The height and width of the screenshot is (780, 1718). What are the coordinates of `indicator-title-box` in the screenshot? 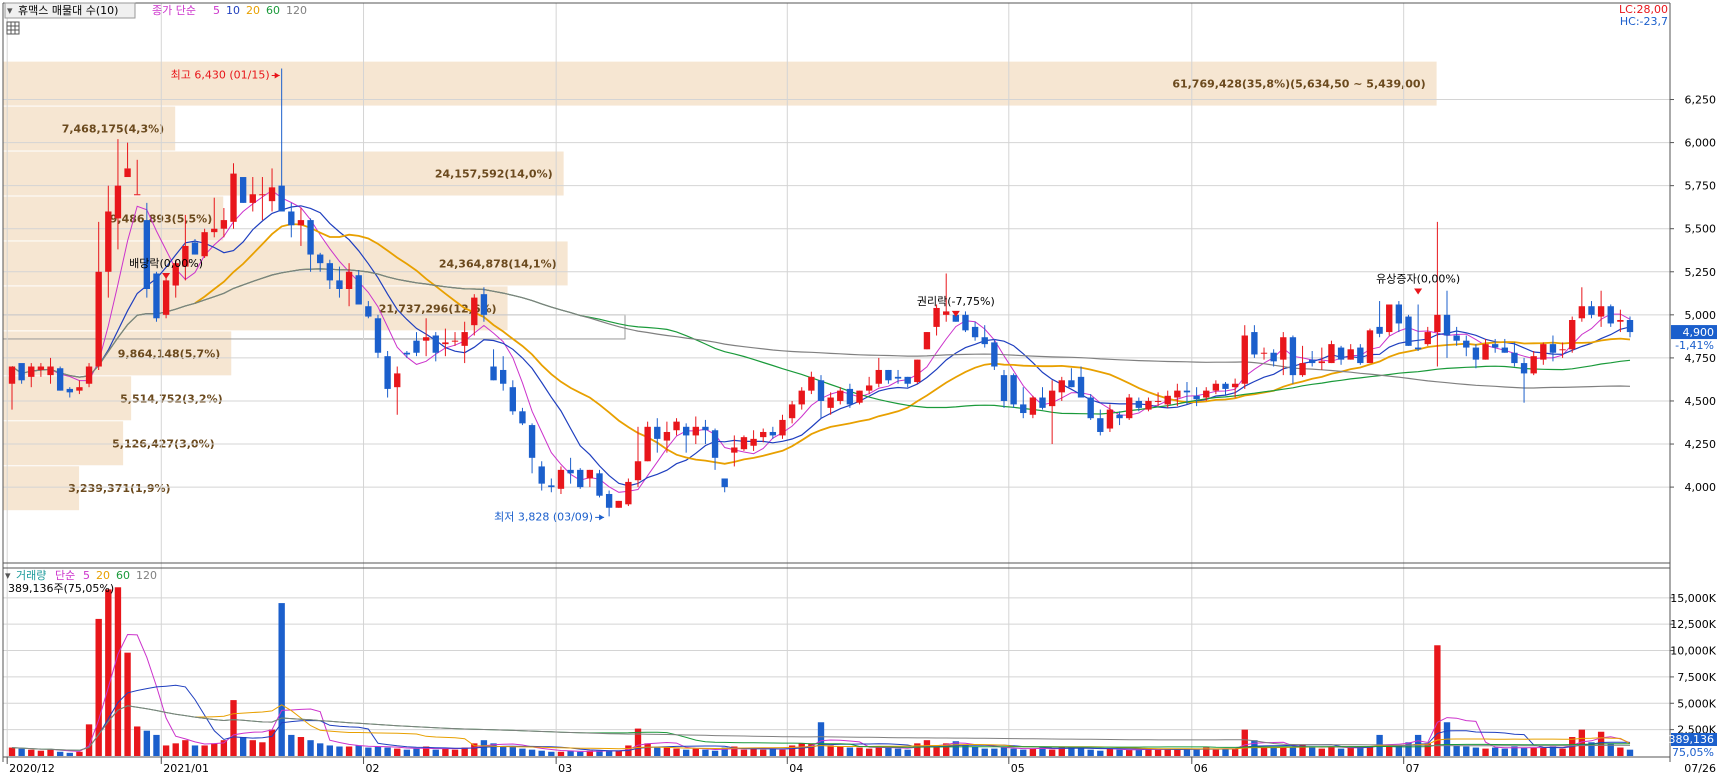 It's located at (70, 10).